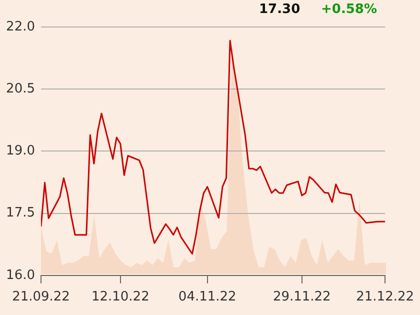 The width and height of the screenshot is (420, 315). I want to click on x-tick-label: 12.10.22, so click(120, 297).